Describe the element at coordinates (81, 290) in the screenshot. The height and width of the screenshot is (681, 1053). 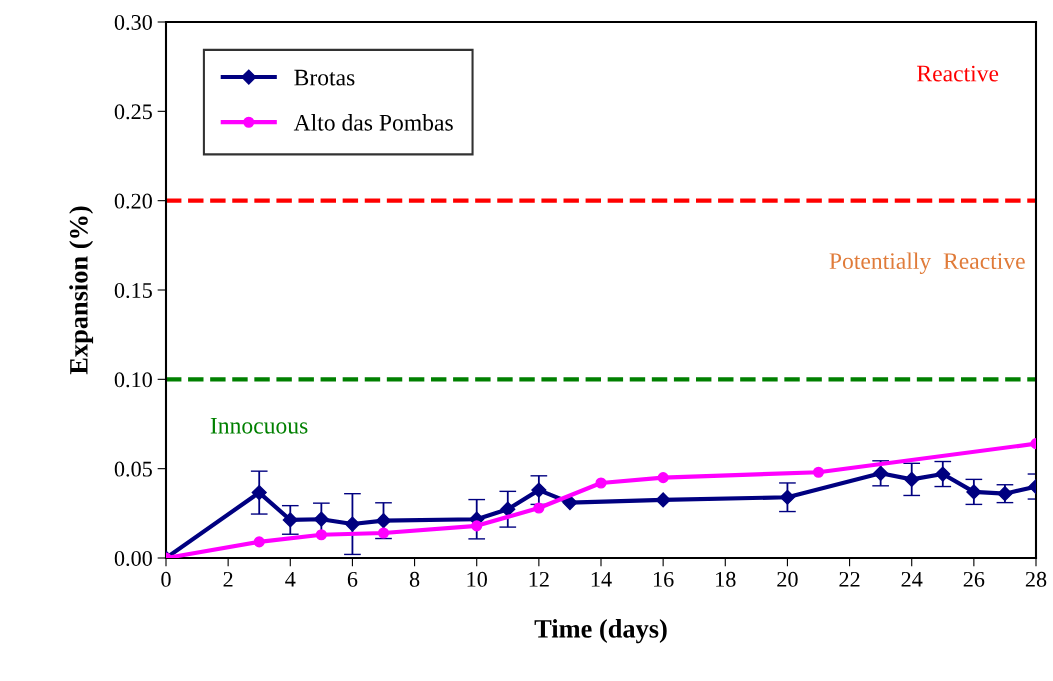
I see `y-axis-title: Expansion (%)` at that location.